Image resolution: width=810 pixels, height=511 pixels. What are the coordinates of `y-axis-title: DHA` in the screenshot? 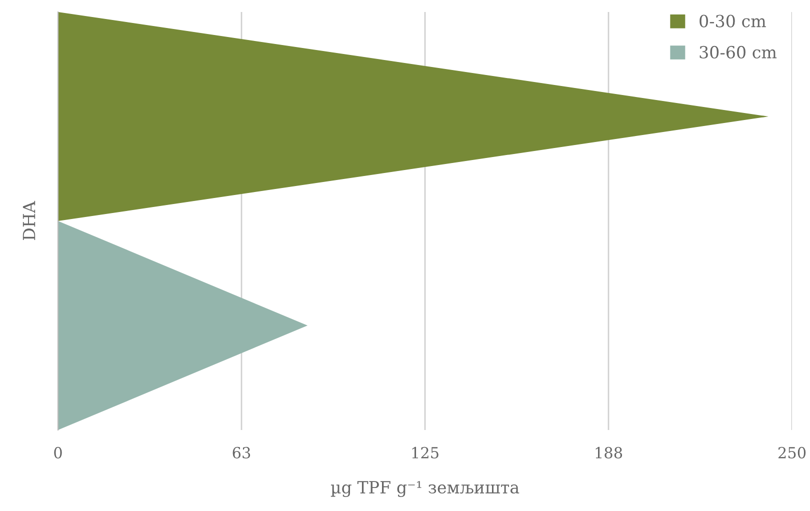 It's located at (29, 220).